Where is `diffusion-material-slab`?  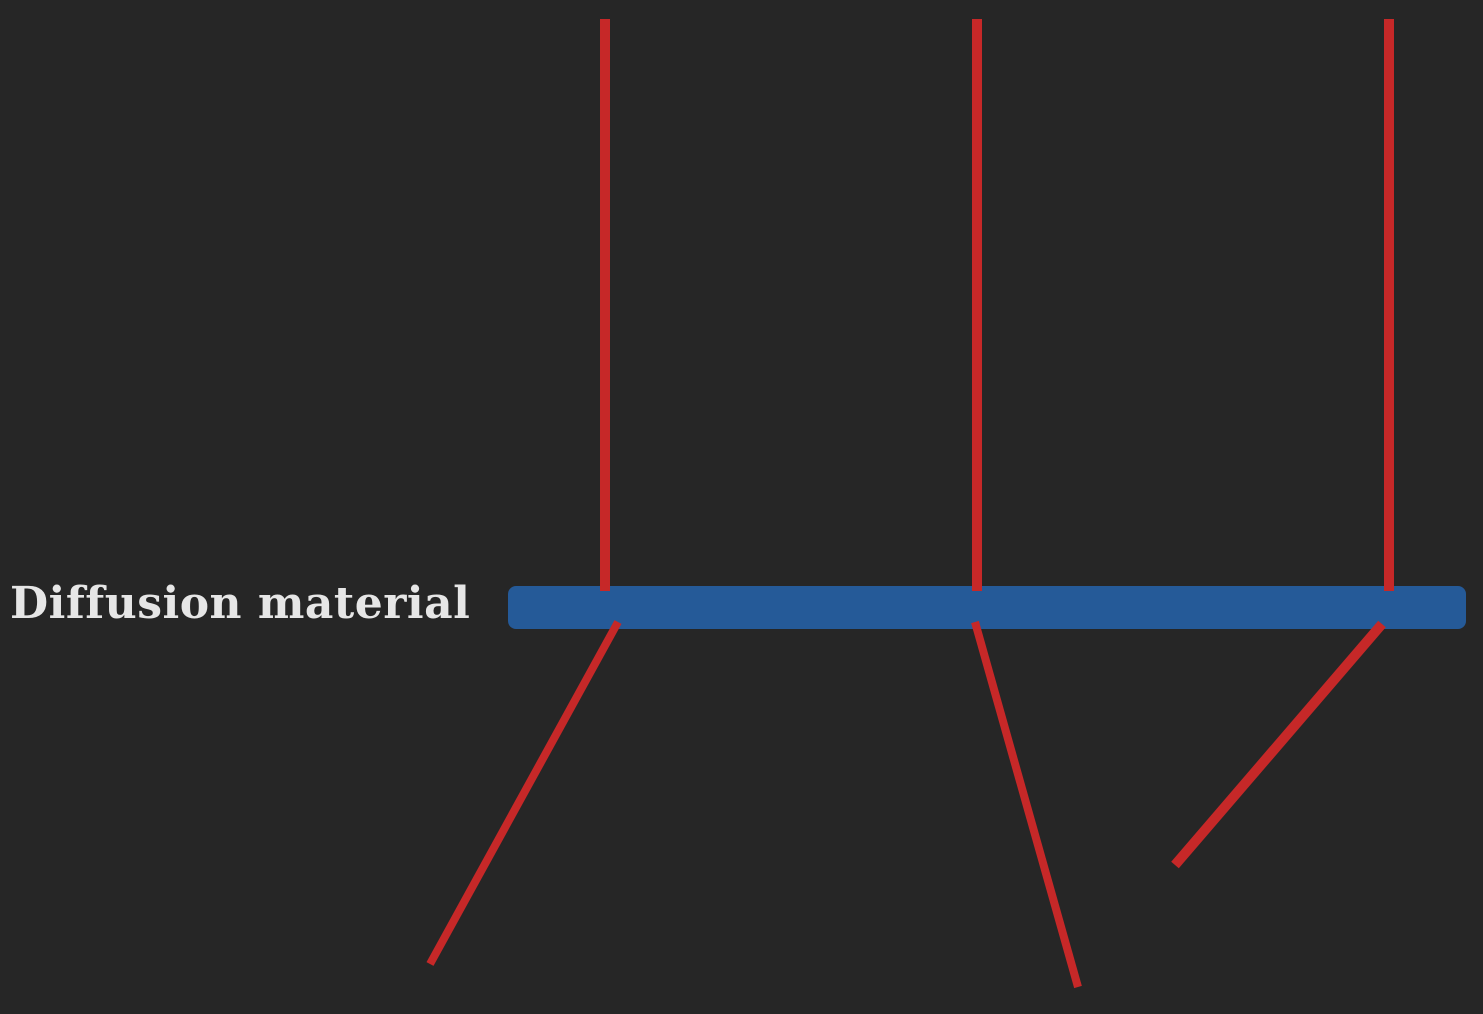
diffusion-material-slab is located at coordinates (987, 607).